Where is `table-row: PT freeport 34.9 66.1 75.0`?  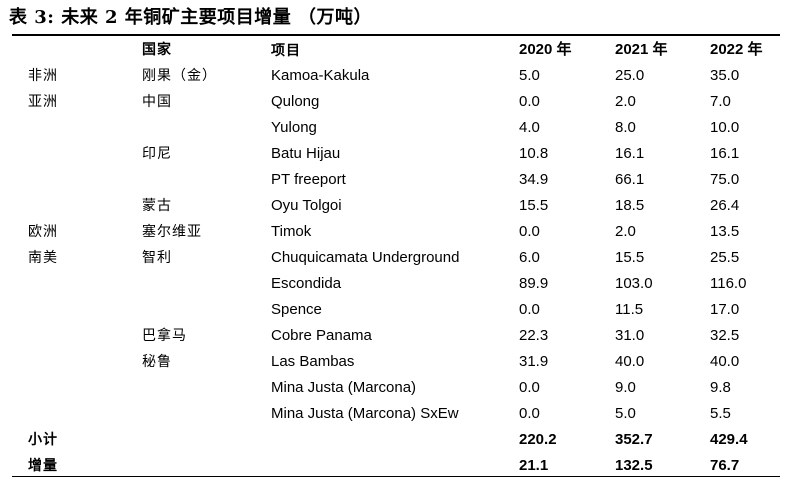 table-row: PT freeport 34.9 66.1 75.0 is located at coordinates (403, 180).